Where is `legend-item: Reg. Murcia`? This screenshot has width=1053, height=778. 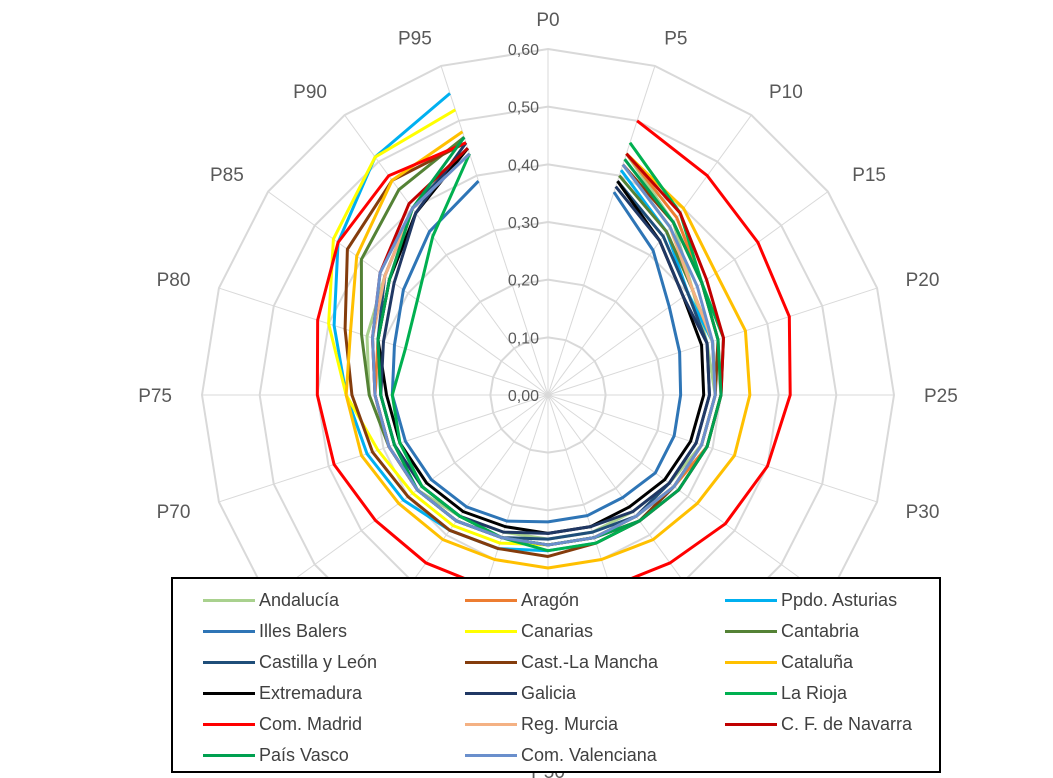
legend-item: Reg. Murcia is located at coordinates (541, 724).